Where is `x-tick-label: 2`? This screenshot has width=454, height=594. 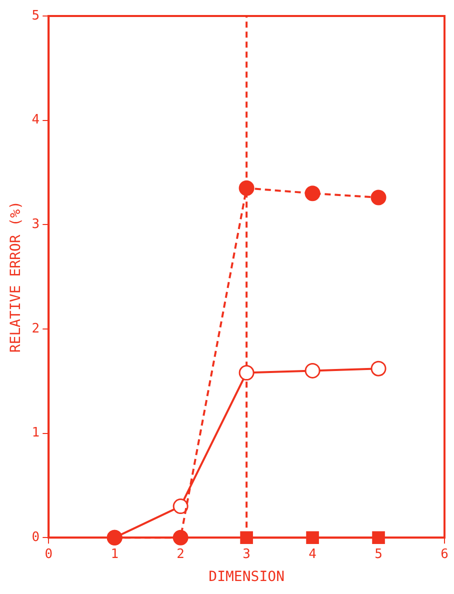
x-tick-label: 2 is located at coordinates (180, 554).